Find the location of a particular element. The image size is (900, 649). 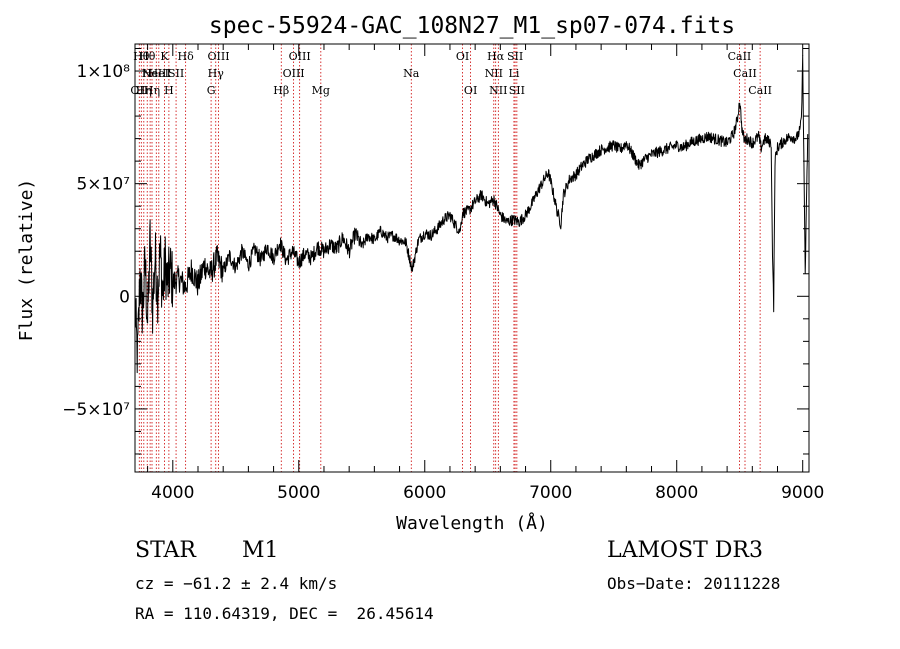

object-class: STAR is located at coordinates (165, 550).